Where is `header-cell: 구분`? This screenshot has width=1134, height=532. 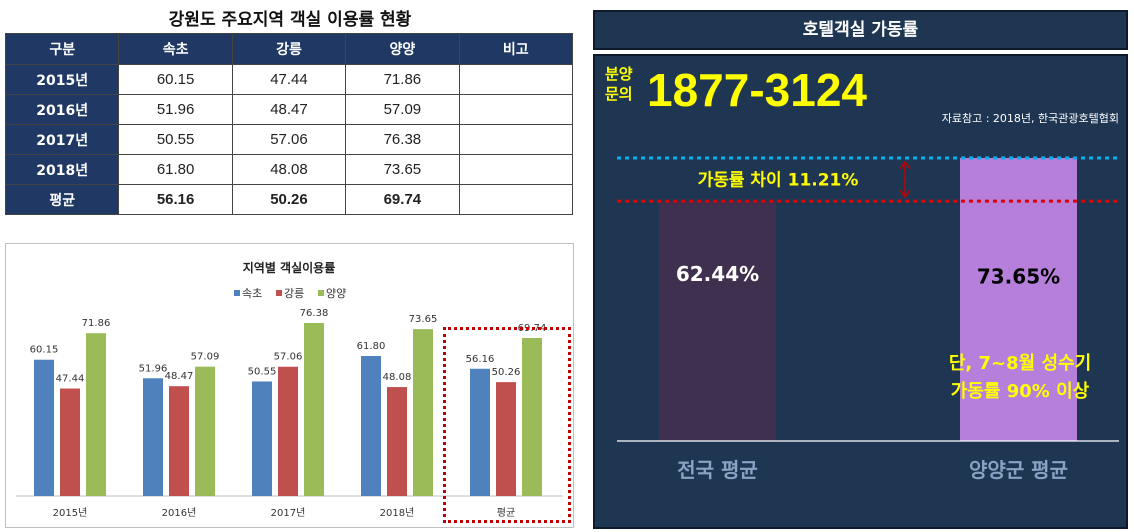
header-cell: 구분 is located at coordinates (62, 49).